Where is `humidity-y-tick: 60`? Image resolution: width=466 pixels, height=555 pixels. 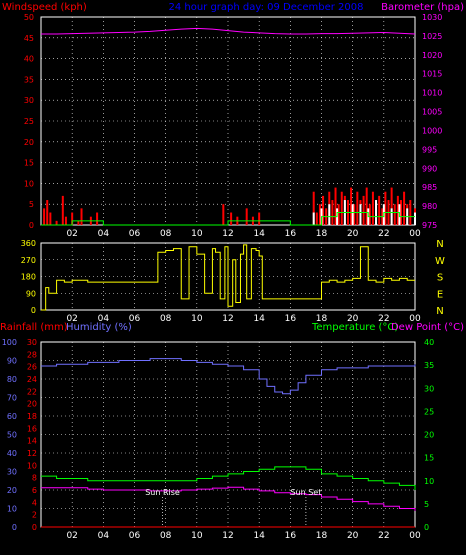 humidity-y-tick: 60 is located at coordinates (12, 416).